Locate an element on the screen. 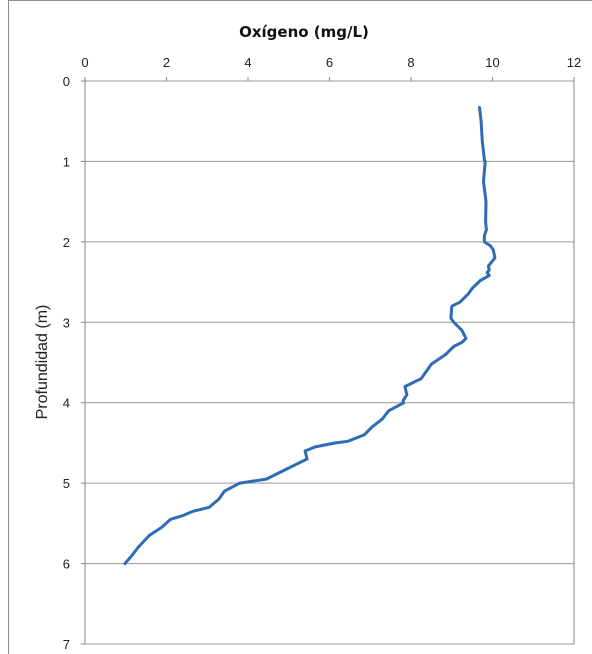 Image resolution: width=592 pixels, height=654 pixels. y-tick-label-7: 7 is located at coordinates (66, 644).